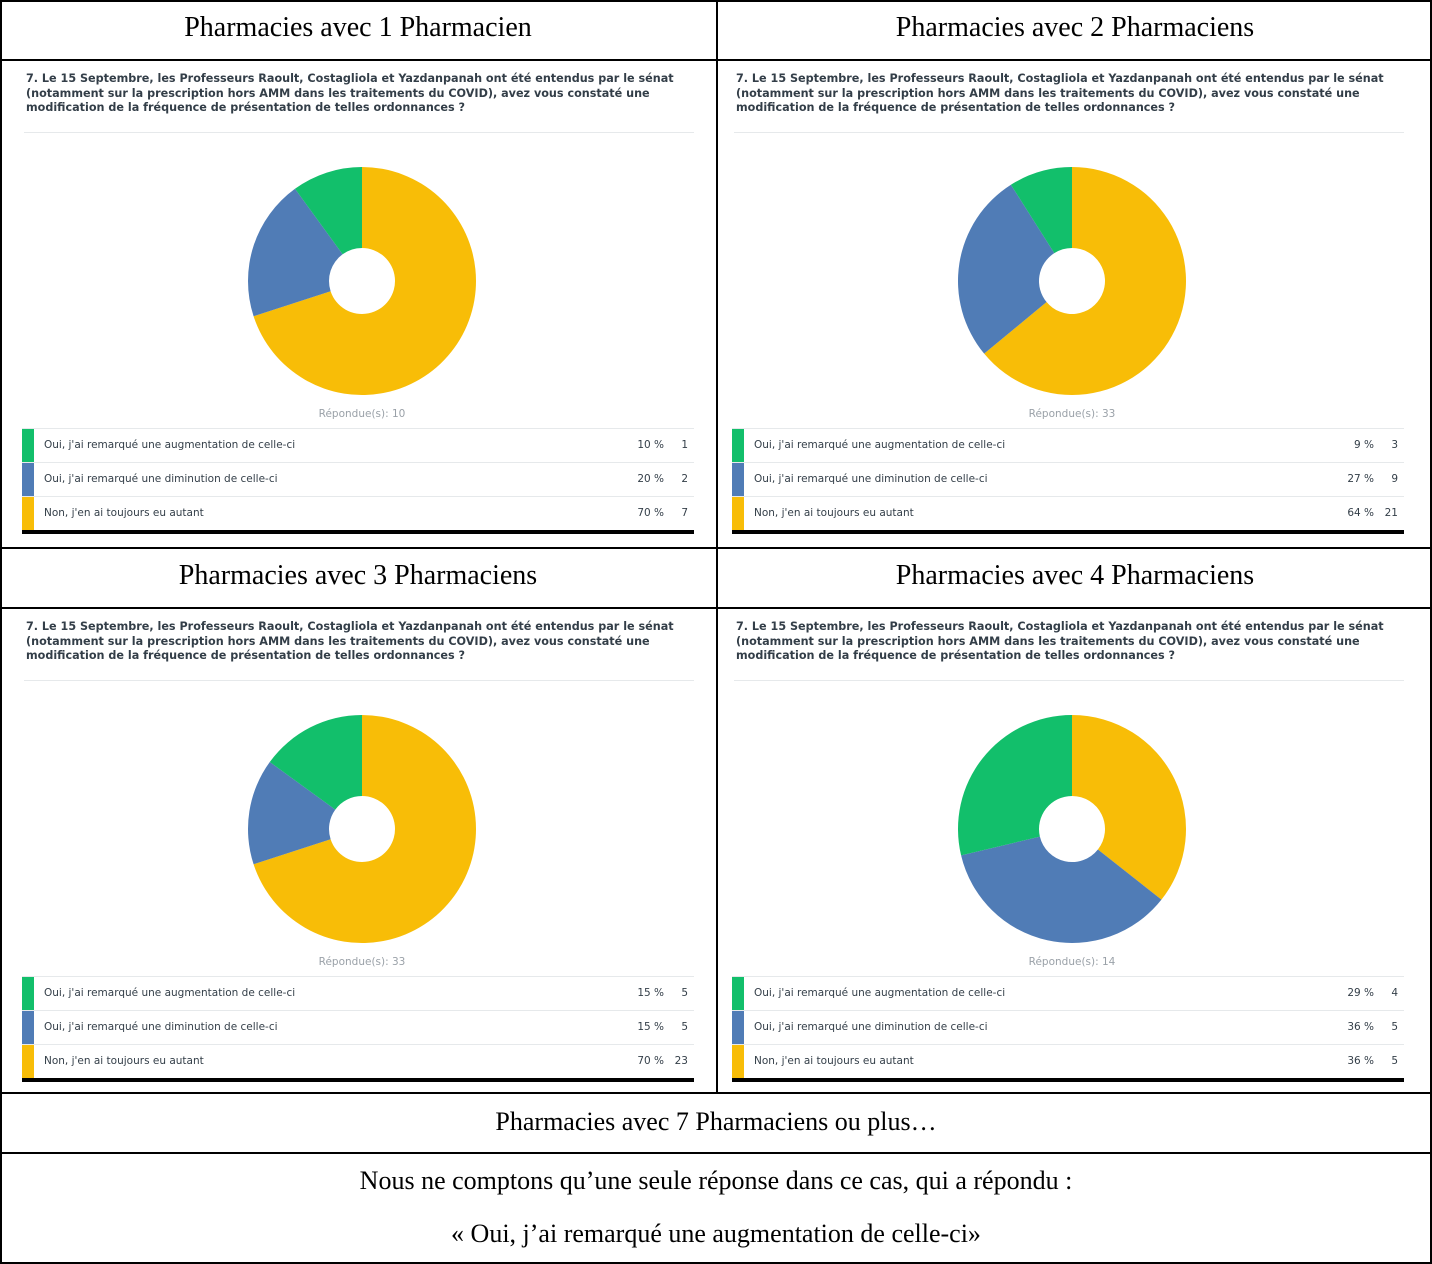  I want to click on legend-count: 9, so click(1394, 479).